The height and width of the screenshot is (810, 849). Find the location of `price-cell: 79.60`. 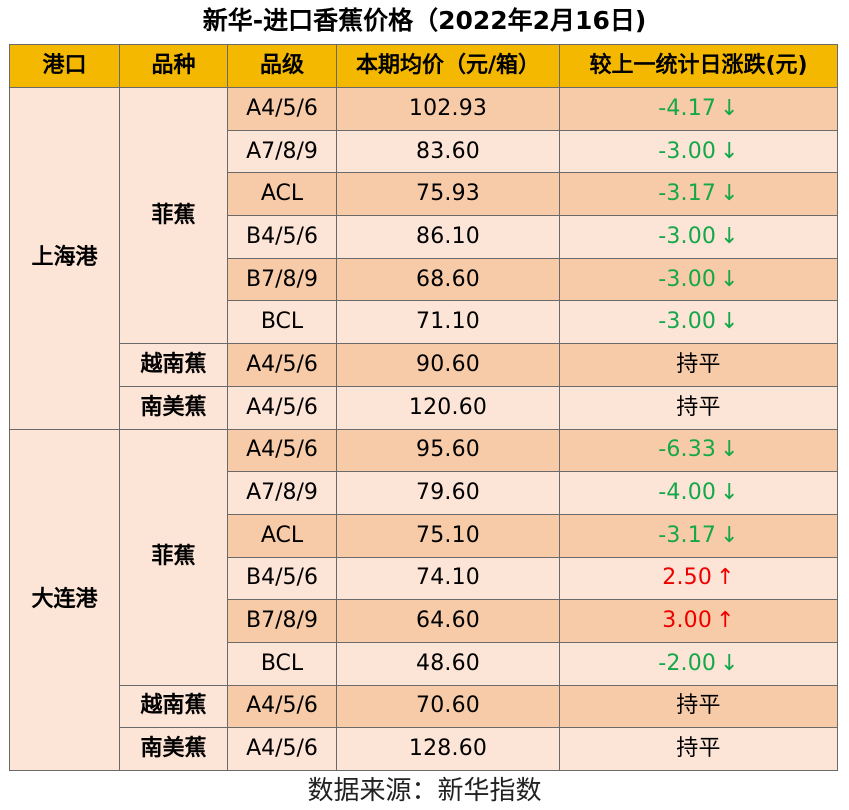

price-cell: 79.60 is located at coordinates (448, 493).